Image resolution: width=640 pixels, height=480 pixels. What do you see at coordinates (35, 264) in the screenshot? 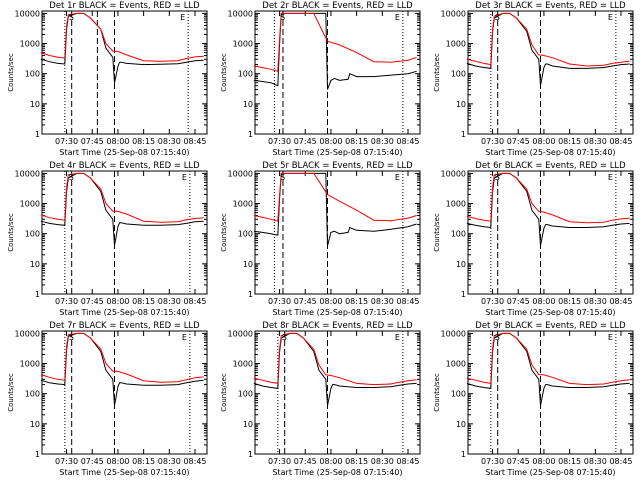
I see `y-tick-label: 10` at bounding box center [35, 264].